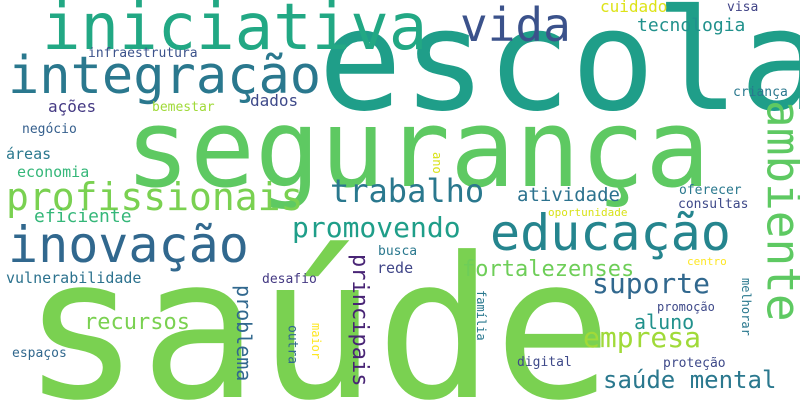 This screenshot has height=400, width=800. What do you see at coordinates (544, 362) in the screenshot?
I see `word-digital: digital` at bounding box center [544, 362].